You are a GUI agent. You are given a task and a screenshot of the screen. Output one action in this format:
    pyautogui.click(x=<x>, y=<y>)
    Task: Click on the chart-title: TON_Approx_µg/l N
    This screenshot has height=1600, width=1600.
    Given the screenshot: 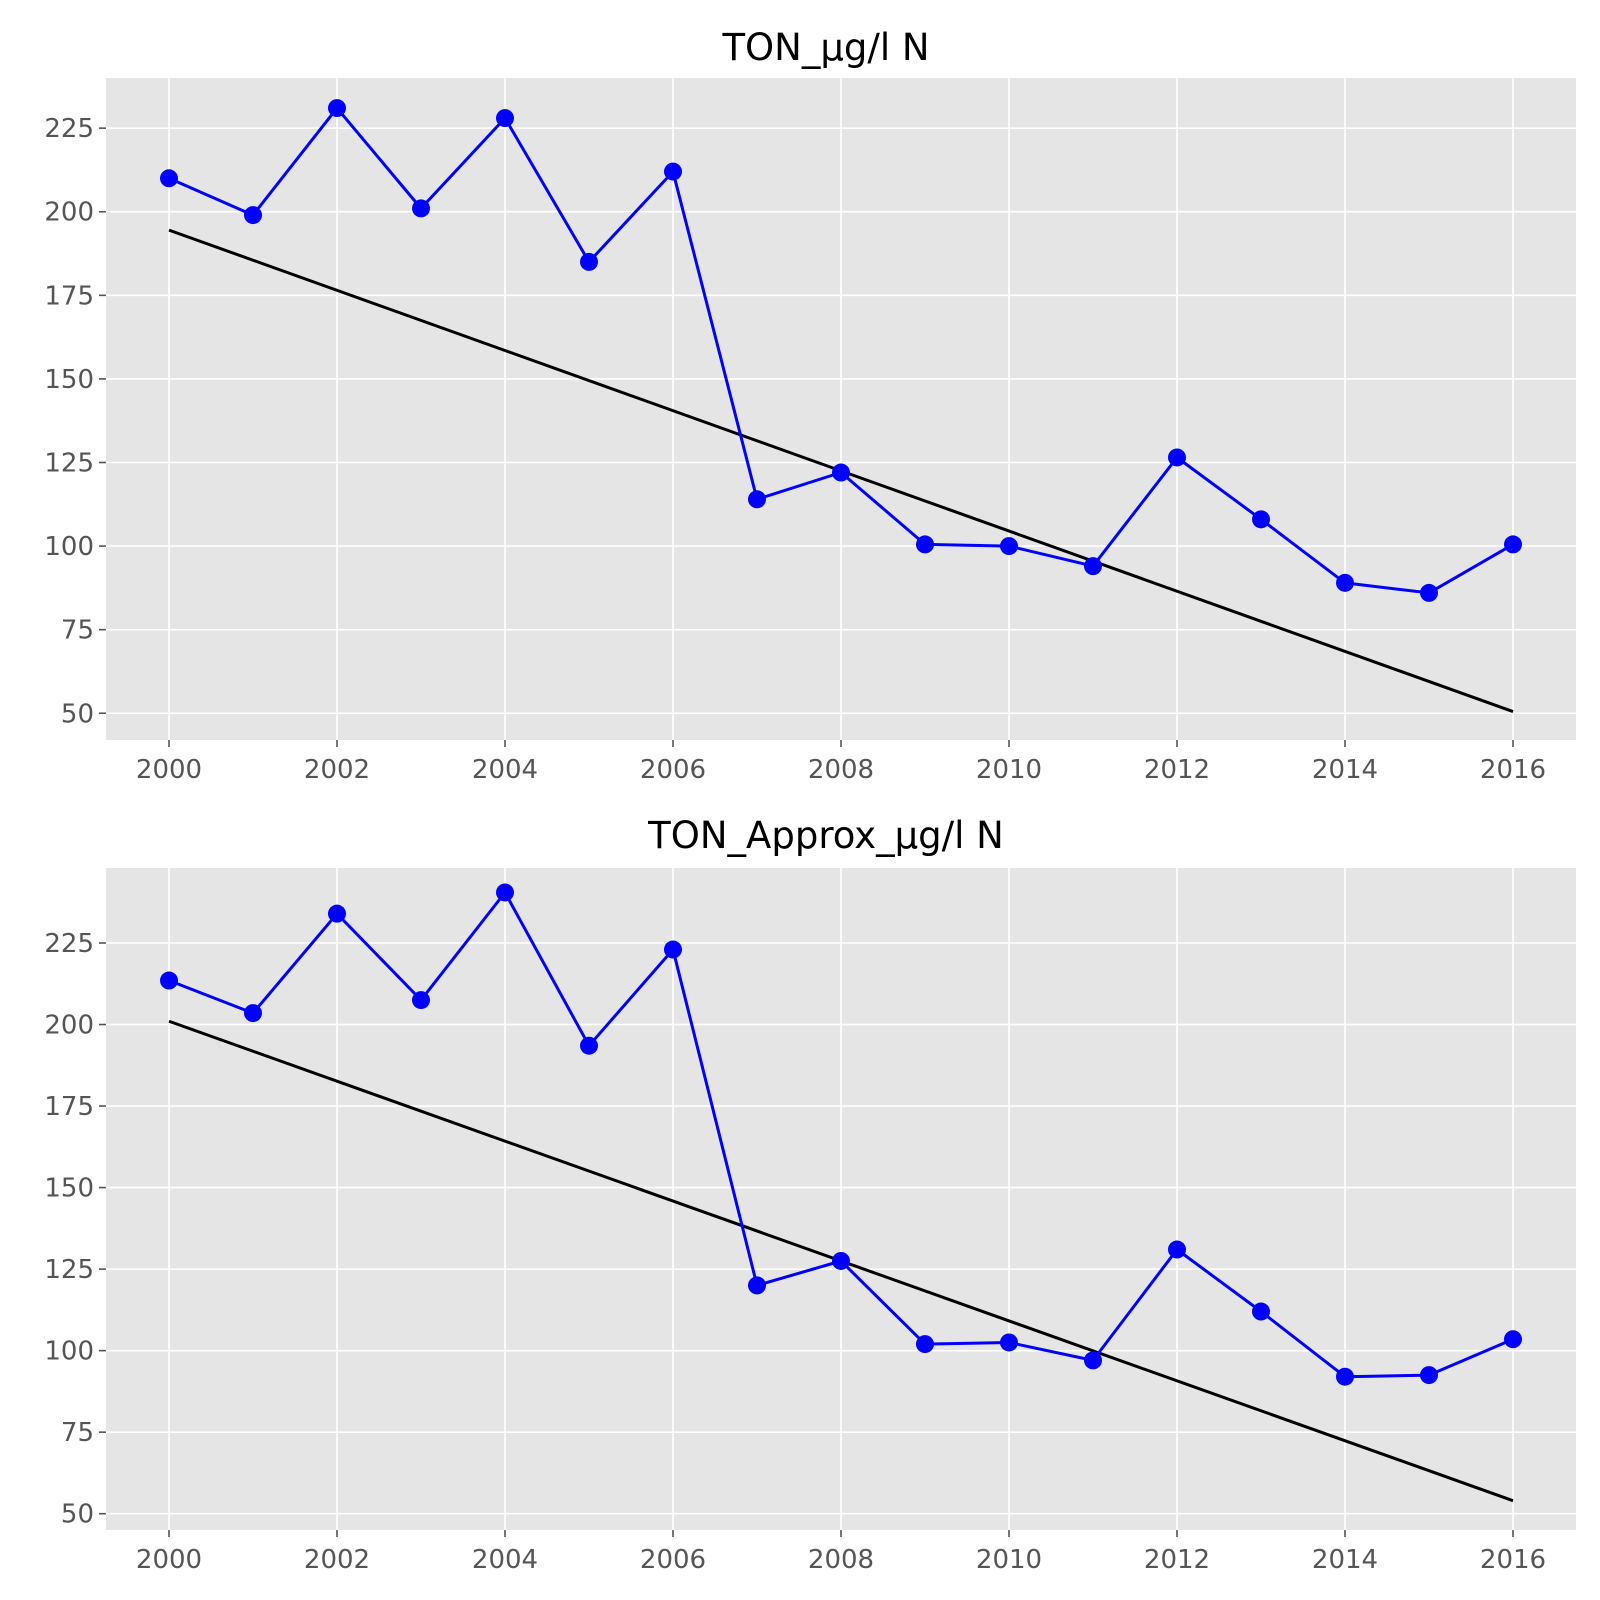 What is the action you would take?
    pyautogui.click(x=825, y=835)
    